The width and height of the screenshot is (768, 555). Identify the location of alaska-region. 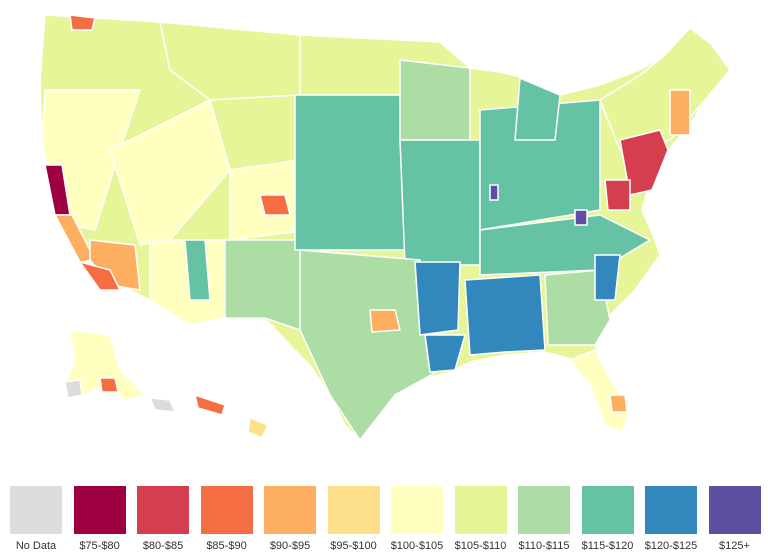
(109, 385).